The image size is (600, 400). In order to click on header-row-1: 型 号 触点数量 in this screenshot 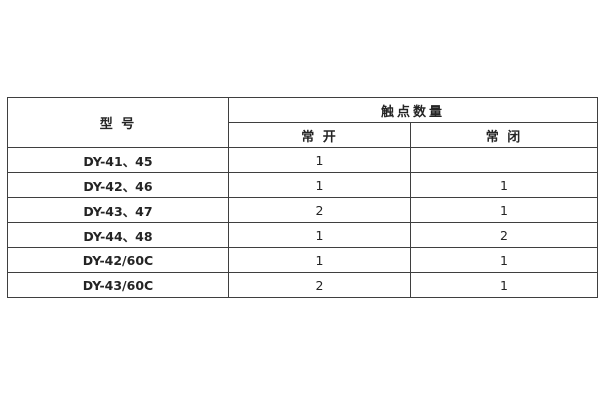, I will do `click(303, 122)`.